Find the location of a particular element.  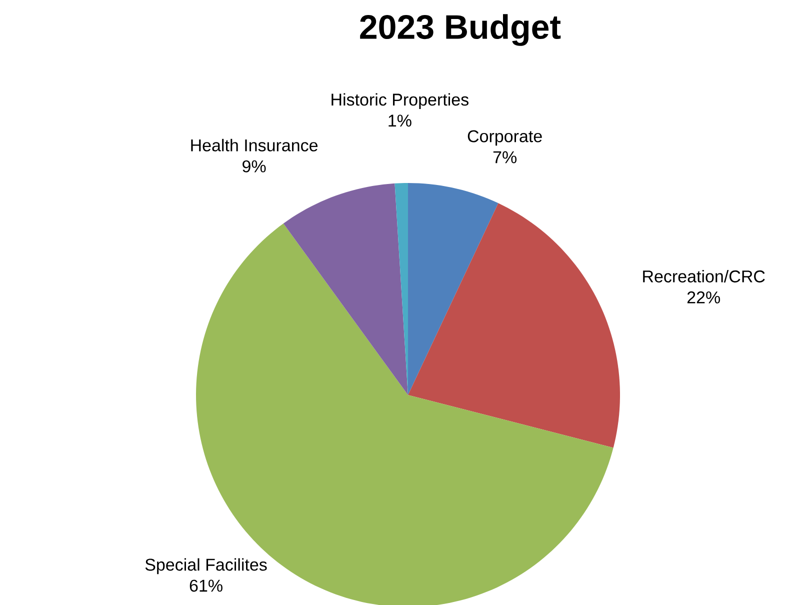

data-label: 9% is located at coordinates (254, 166).